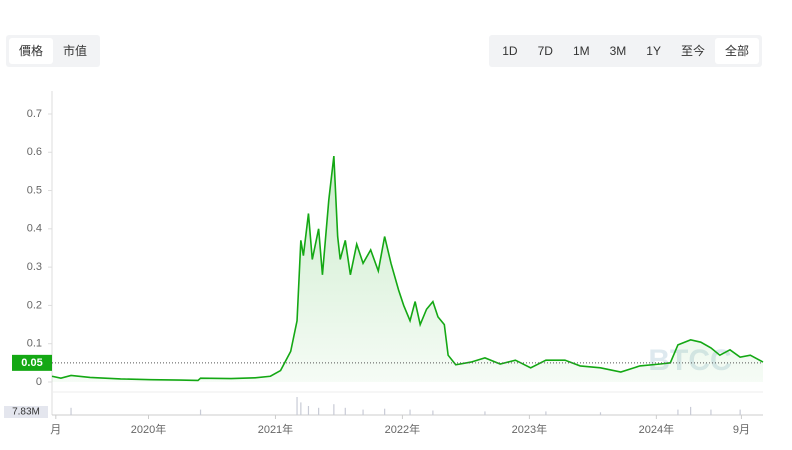  I want to click on volume-label-box, so click(26, 412).